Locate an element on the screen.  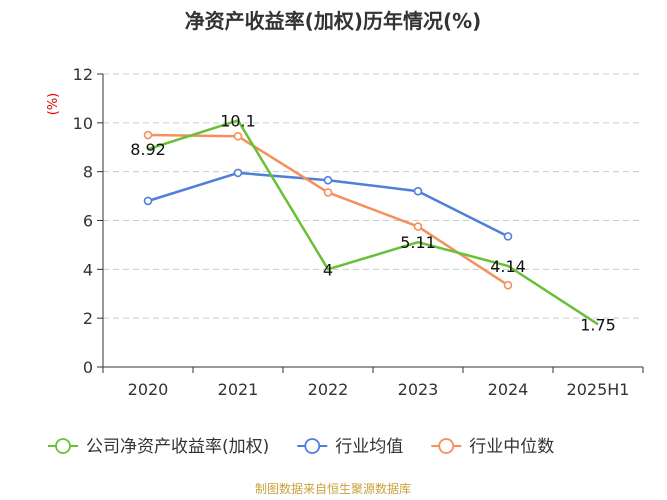
x-tick-label-2024: 2024 is located at coordinates (508, 389).